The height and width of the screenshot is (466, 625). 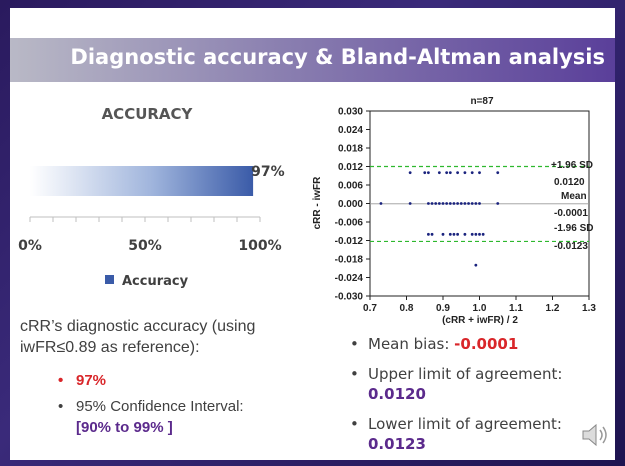 I want to click on accuracy-chart-title: ACCURACY, so click(x=148, y=114).